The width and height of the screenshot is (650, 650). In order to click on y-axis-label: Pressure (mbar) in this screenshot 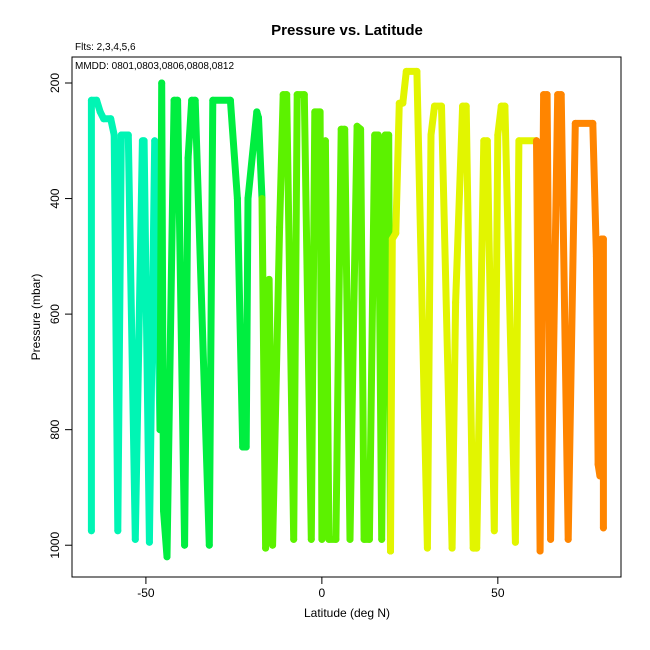, I will do `click(36, 317)`.